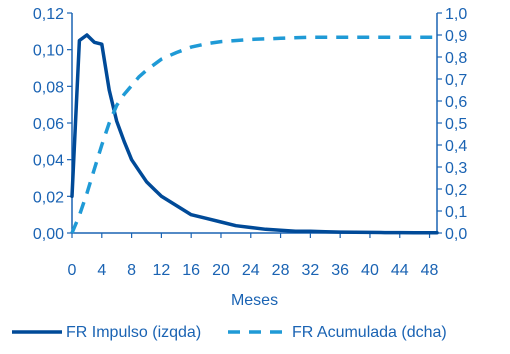  I want to click on x-tick-label: 16, so click(191, 270).